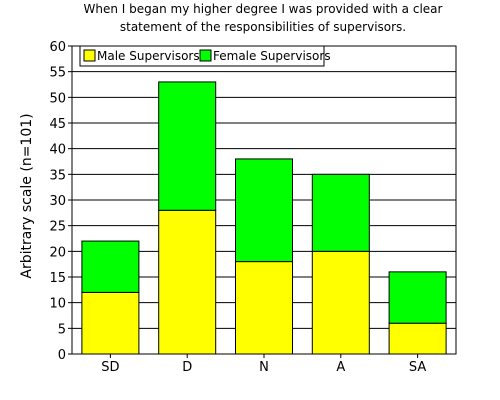 This screenshot has width=500, height=400. Describe the element at coordinates (272, 56) in the screenshot. I see `legend-label-female-supervisors: Female Supervisors` at that location.